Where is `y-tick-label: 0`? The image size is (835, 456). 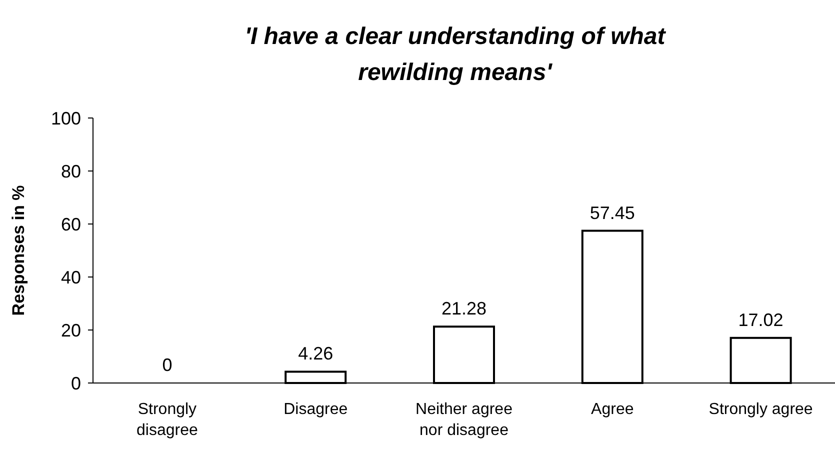 y-tick-label: 0 is located at coordinates (75, 383).